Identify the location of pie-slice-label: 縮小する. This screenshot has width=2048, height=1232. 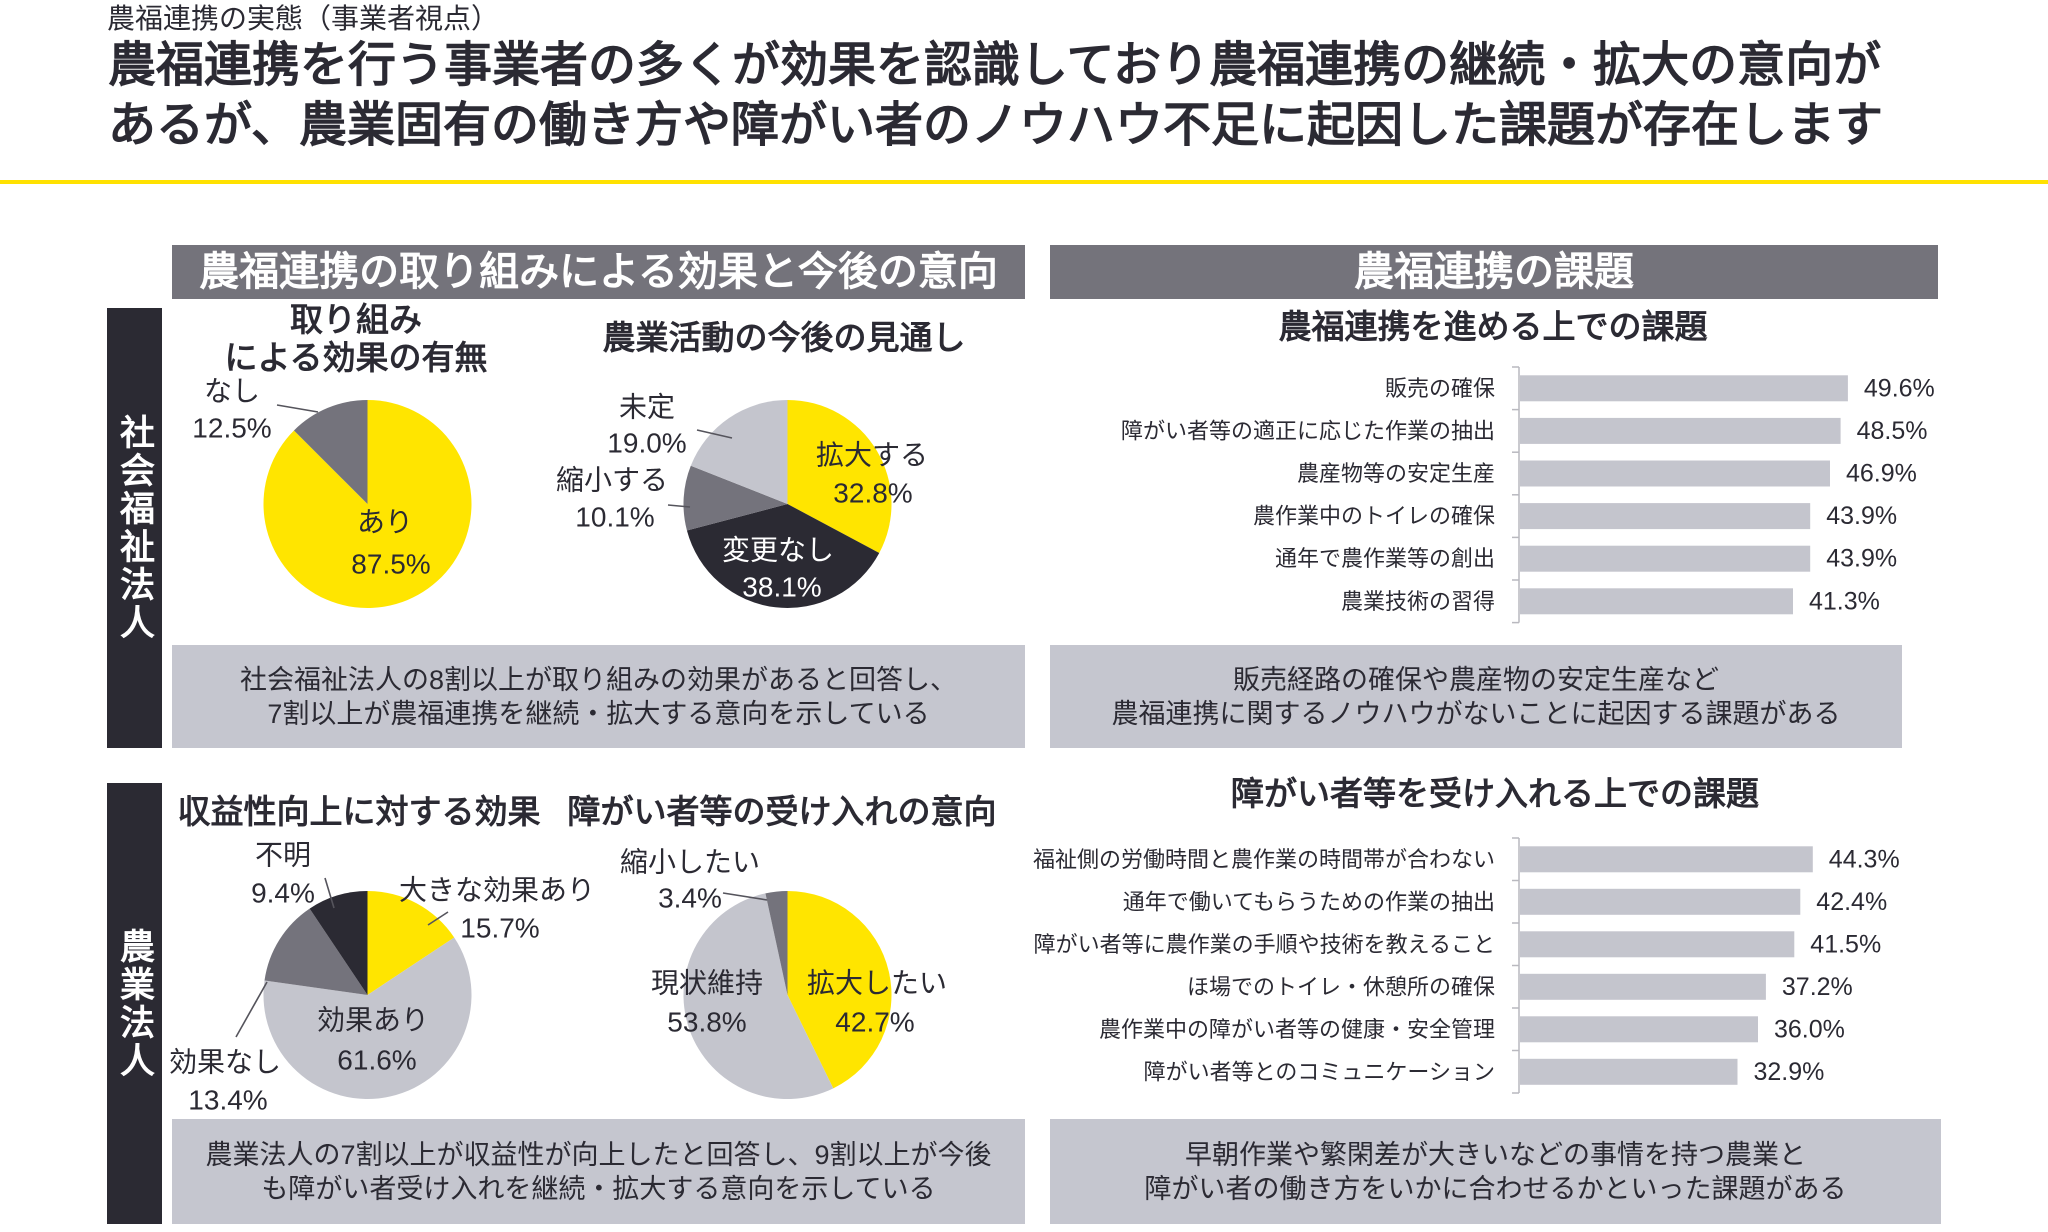
(612, 480).